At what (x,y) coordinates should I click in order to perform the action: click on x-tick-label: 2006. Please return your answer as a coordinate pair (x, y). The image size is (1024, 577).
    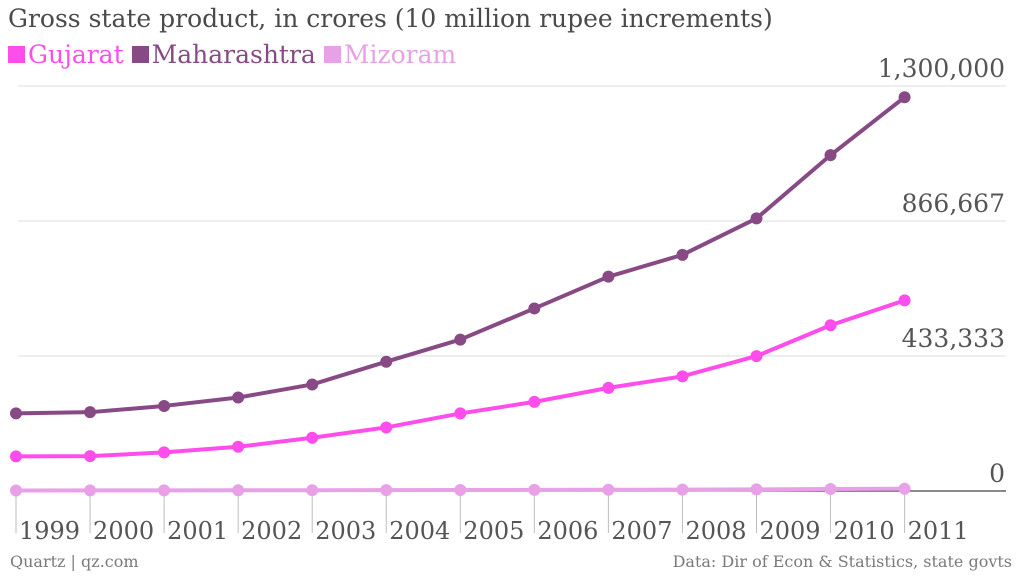
    Looking at the image, I should click on (567, 531).